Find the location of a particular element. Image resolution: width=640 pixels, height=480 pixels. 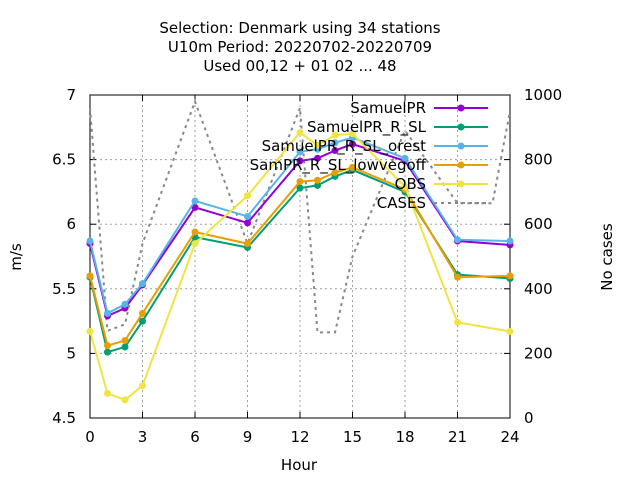

y-tick-label: 6 is located at coordinates (71, 224).